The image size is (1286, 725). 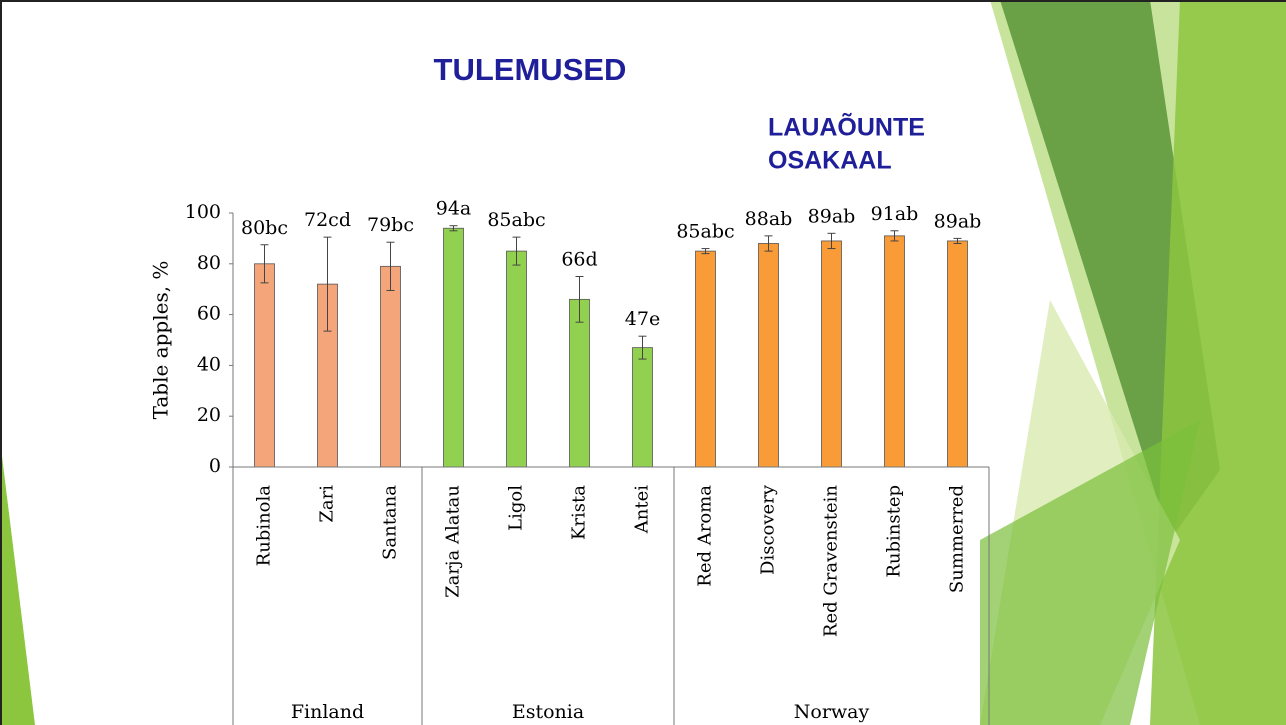 What do you see at coordinates (846, 127) in the screenshot?
I see `slide-subtitle: LAUAÕUNTE` at bounding box center [846, 127].